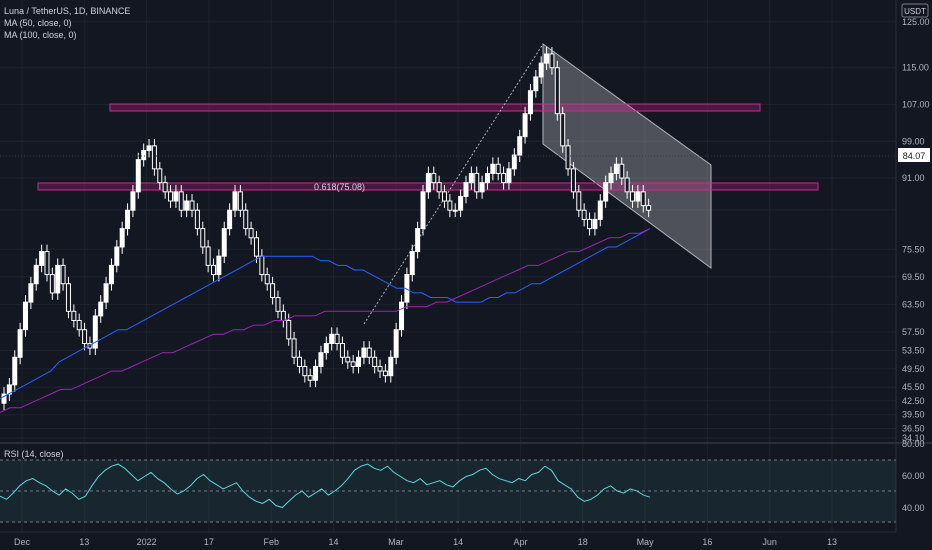 Image resolution: width=932 pixels, height=550 pixels. What do you see at coordinates (34, 454) in the screenshot?
I see `rsi-label: RSI (14, close)` at bounding box center [34, 454].